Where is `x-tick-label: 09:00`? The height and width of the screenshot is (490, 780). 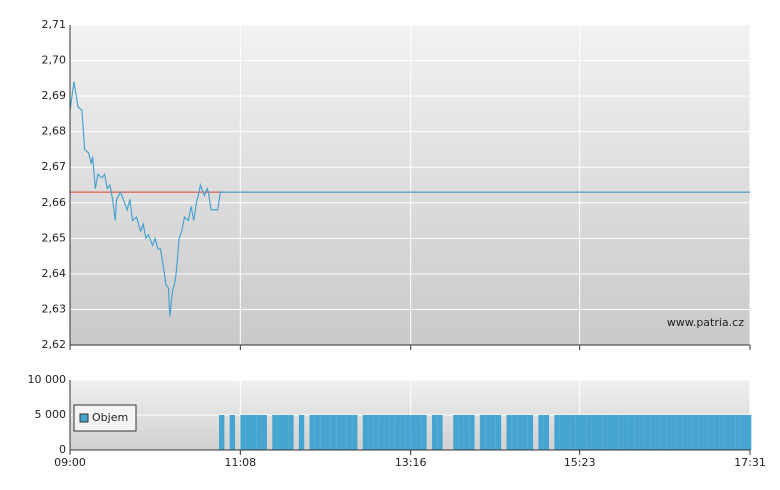
x-tick-label: 09:00 is located at coordinates (70, 462).